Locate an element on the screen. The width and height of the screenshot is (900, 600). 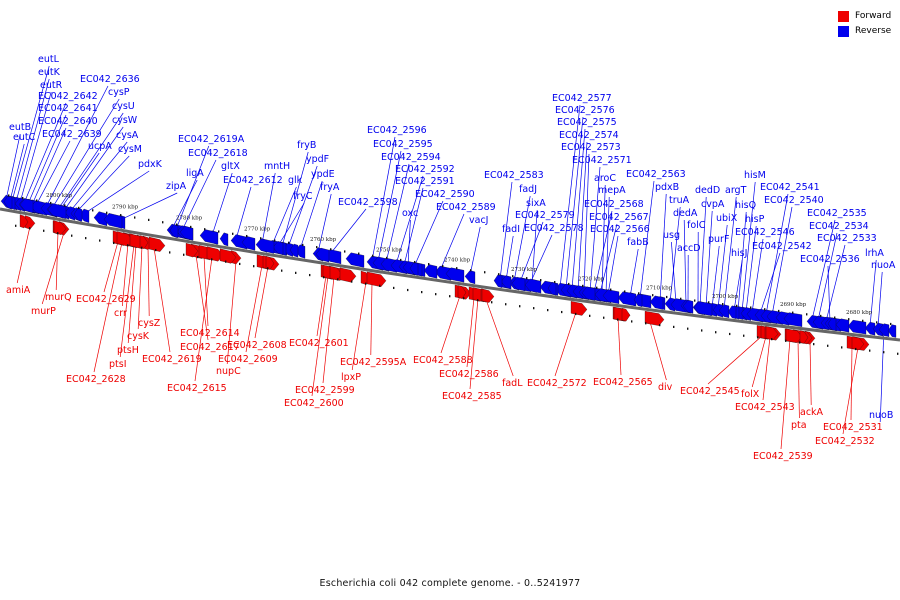
gene-label-frya: fryA is located at coordinates (330, 187).